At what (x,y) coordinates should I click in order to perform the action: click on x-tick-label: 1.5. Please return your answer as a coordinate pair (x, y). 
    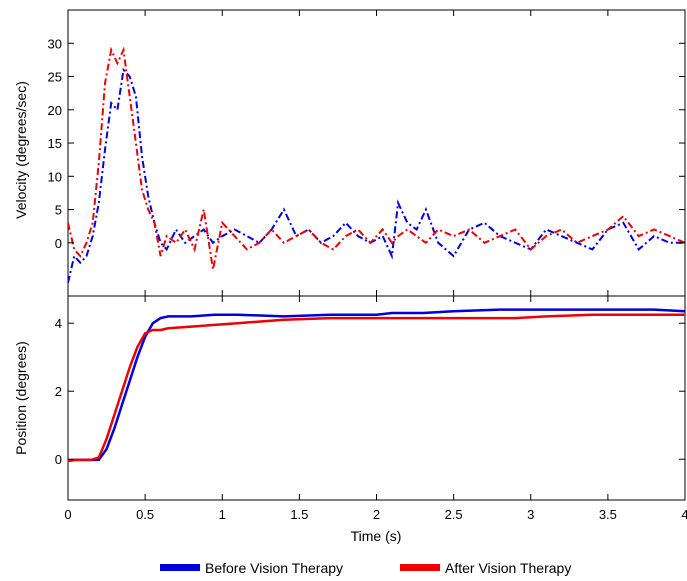
    Looking at the image, I should click on (299, 514).